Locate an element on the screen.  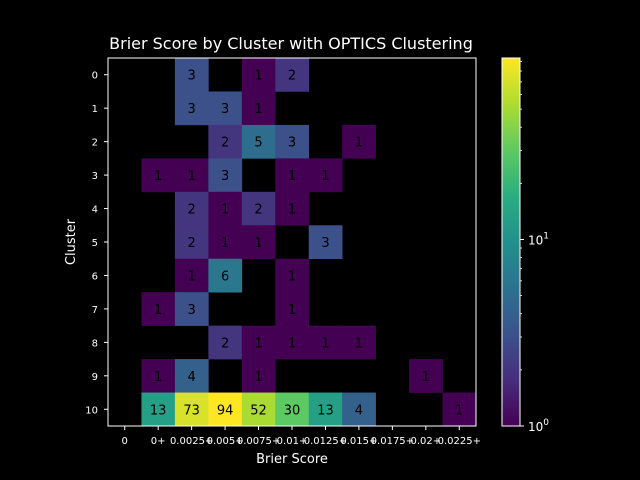
y-tick-label: 0 is located at coordinates (95, 76).